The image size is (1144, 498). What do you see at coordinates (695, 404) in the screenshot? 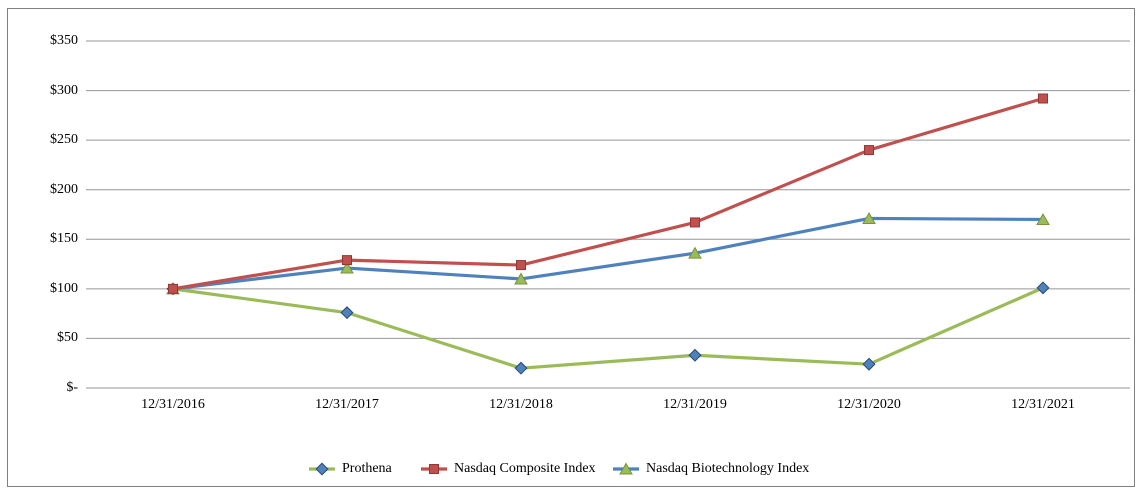
I see `x-tick-label: 12/31/2019` at bounding box center [695, 404].